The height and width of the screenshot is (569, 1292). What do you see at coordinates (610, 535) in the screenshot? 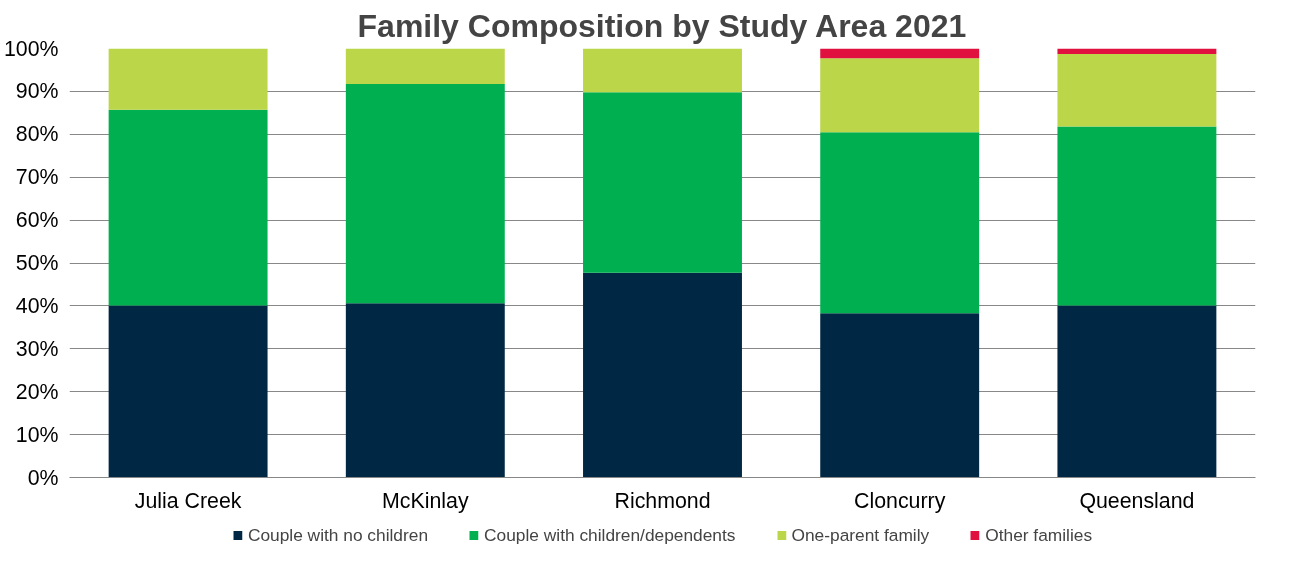
I see `legend-label: Couple with children/dependents` at bounding box center [610, 535].